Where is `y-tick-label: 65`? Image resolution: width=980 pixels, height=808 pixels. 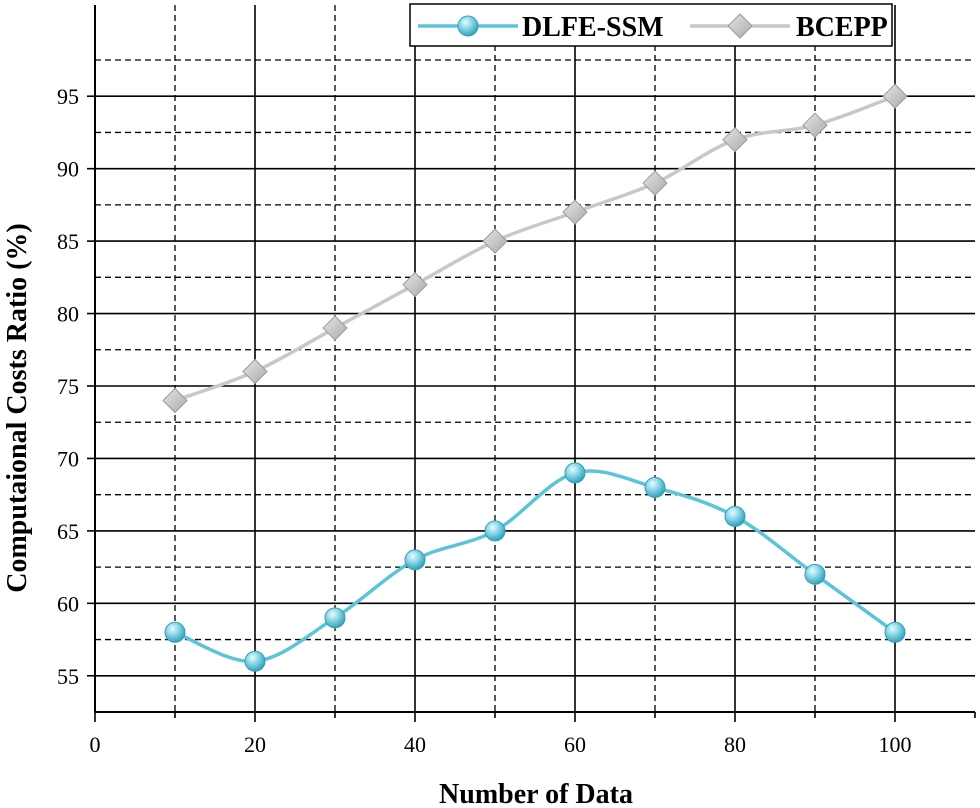
y-tick-label: 65 is located at coordinates (68, 531).